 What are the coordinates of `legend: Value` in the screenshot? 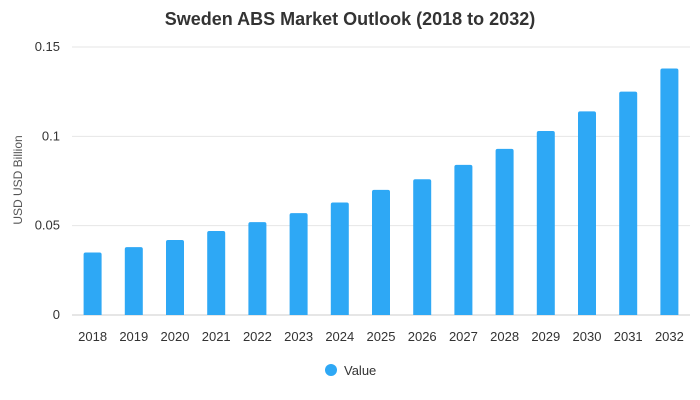 It's located at (350, 370).